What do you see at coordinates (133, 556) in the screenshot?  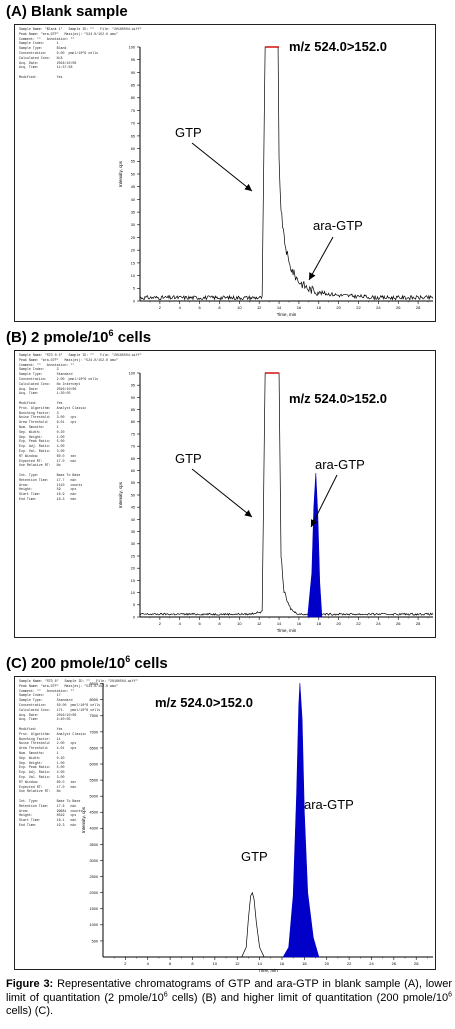 I see `y-tick-label: 25` at bounding box center [133, 556].